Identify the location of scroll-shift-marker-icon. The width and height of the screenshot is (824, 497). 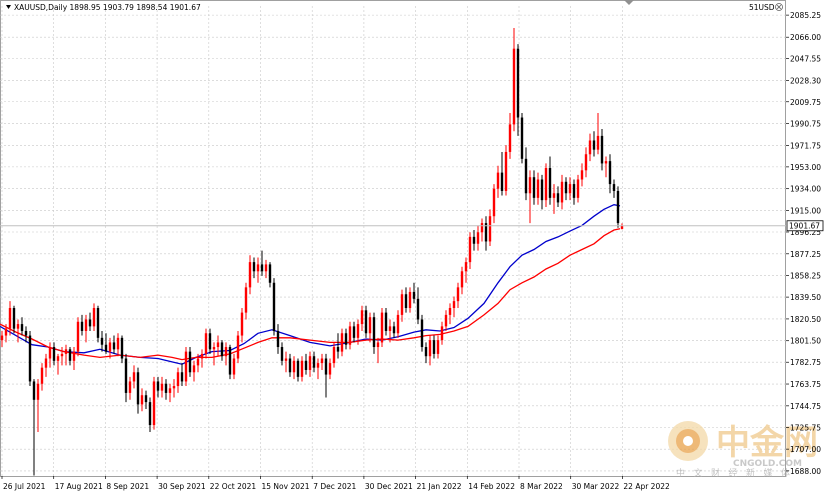
(629, 2).